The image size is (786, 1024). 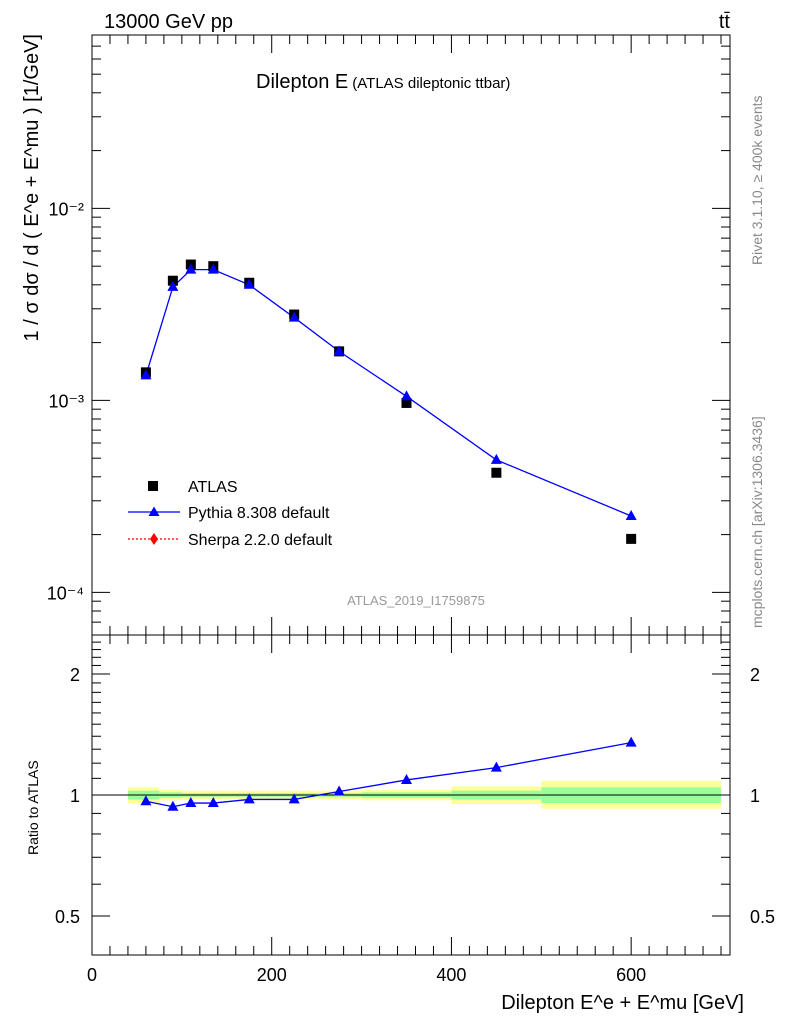 I want to click on plot-title-sub: (ATLAS dileptonic ttbar), so click(x=431, y=83).